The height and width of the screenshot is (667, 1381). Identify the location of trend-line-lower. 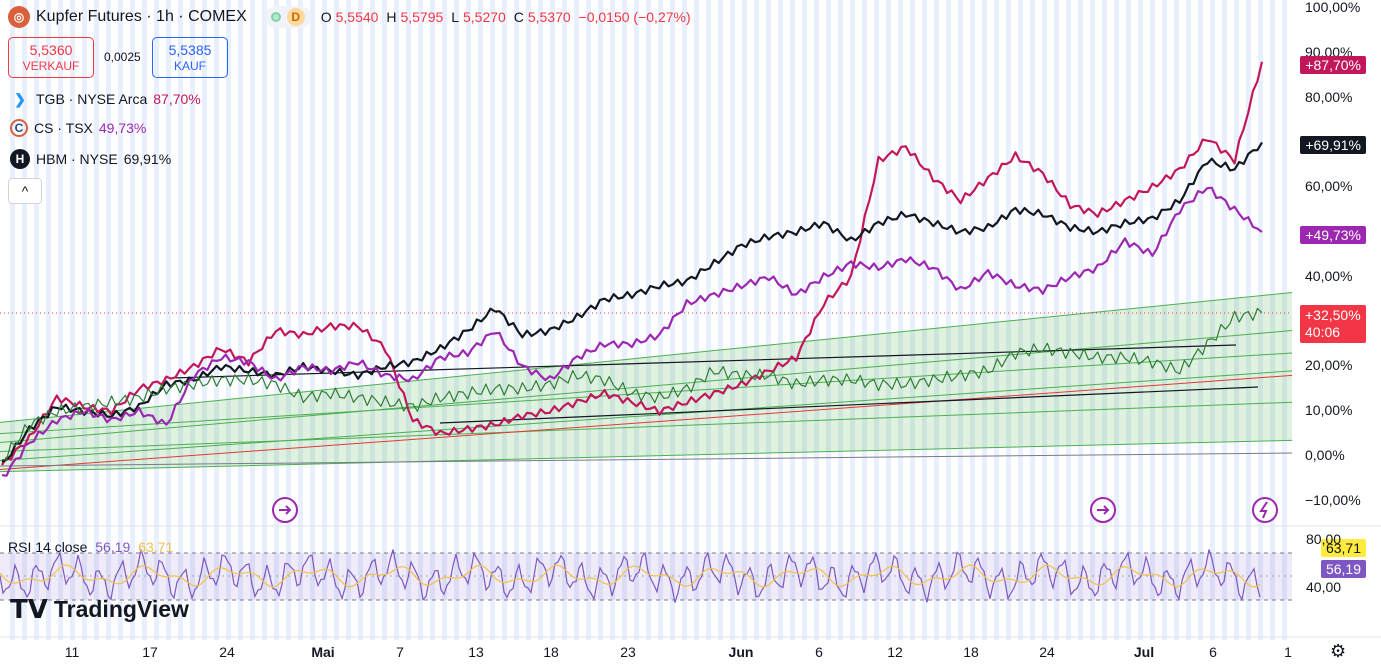
(849, 405).